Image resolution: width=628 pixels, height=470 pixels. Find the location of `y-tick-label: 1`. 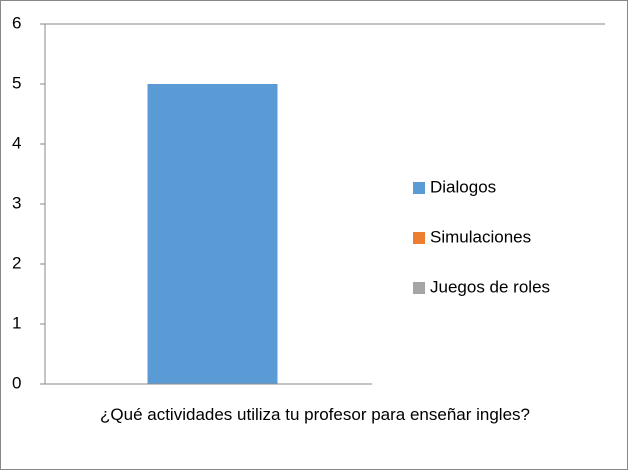

y-tick-label: 1 is located at coordinates (16, 322).